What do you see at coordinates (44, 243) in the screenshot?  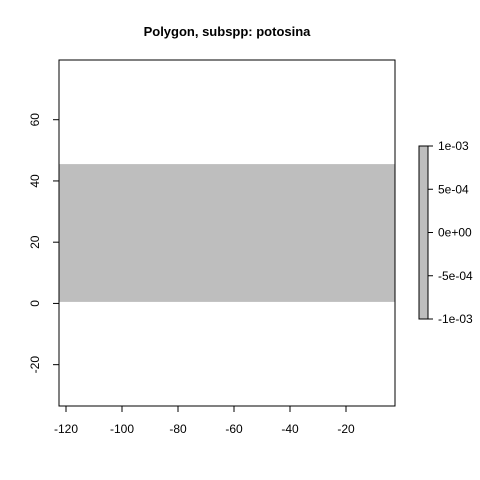 I see `y-axis: -20 0 20 40 60` at bounding box center [44, 243].